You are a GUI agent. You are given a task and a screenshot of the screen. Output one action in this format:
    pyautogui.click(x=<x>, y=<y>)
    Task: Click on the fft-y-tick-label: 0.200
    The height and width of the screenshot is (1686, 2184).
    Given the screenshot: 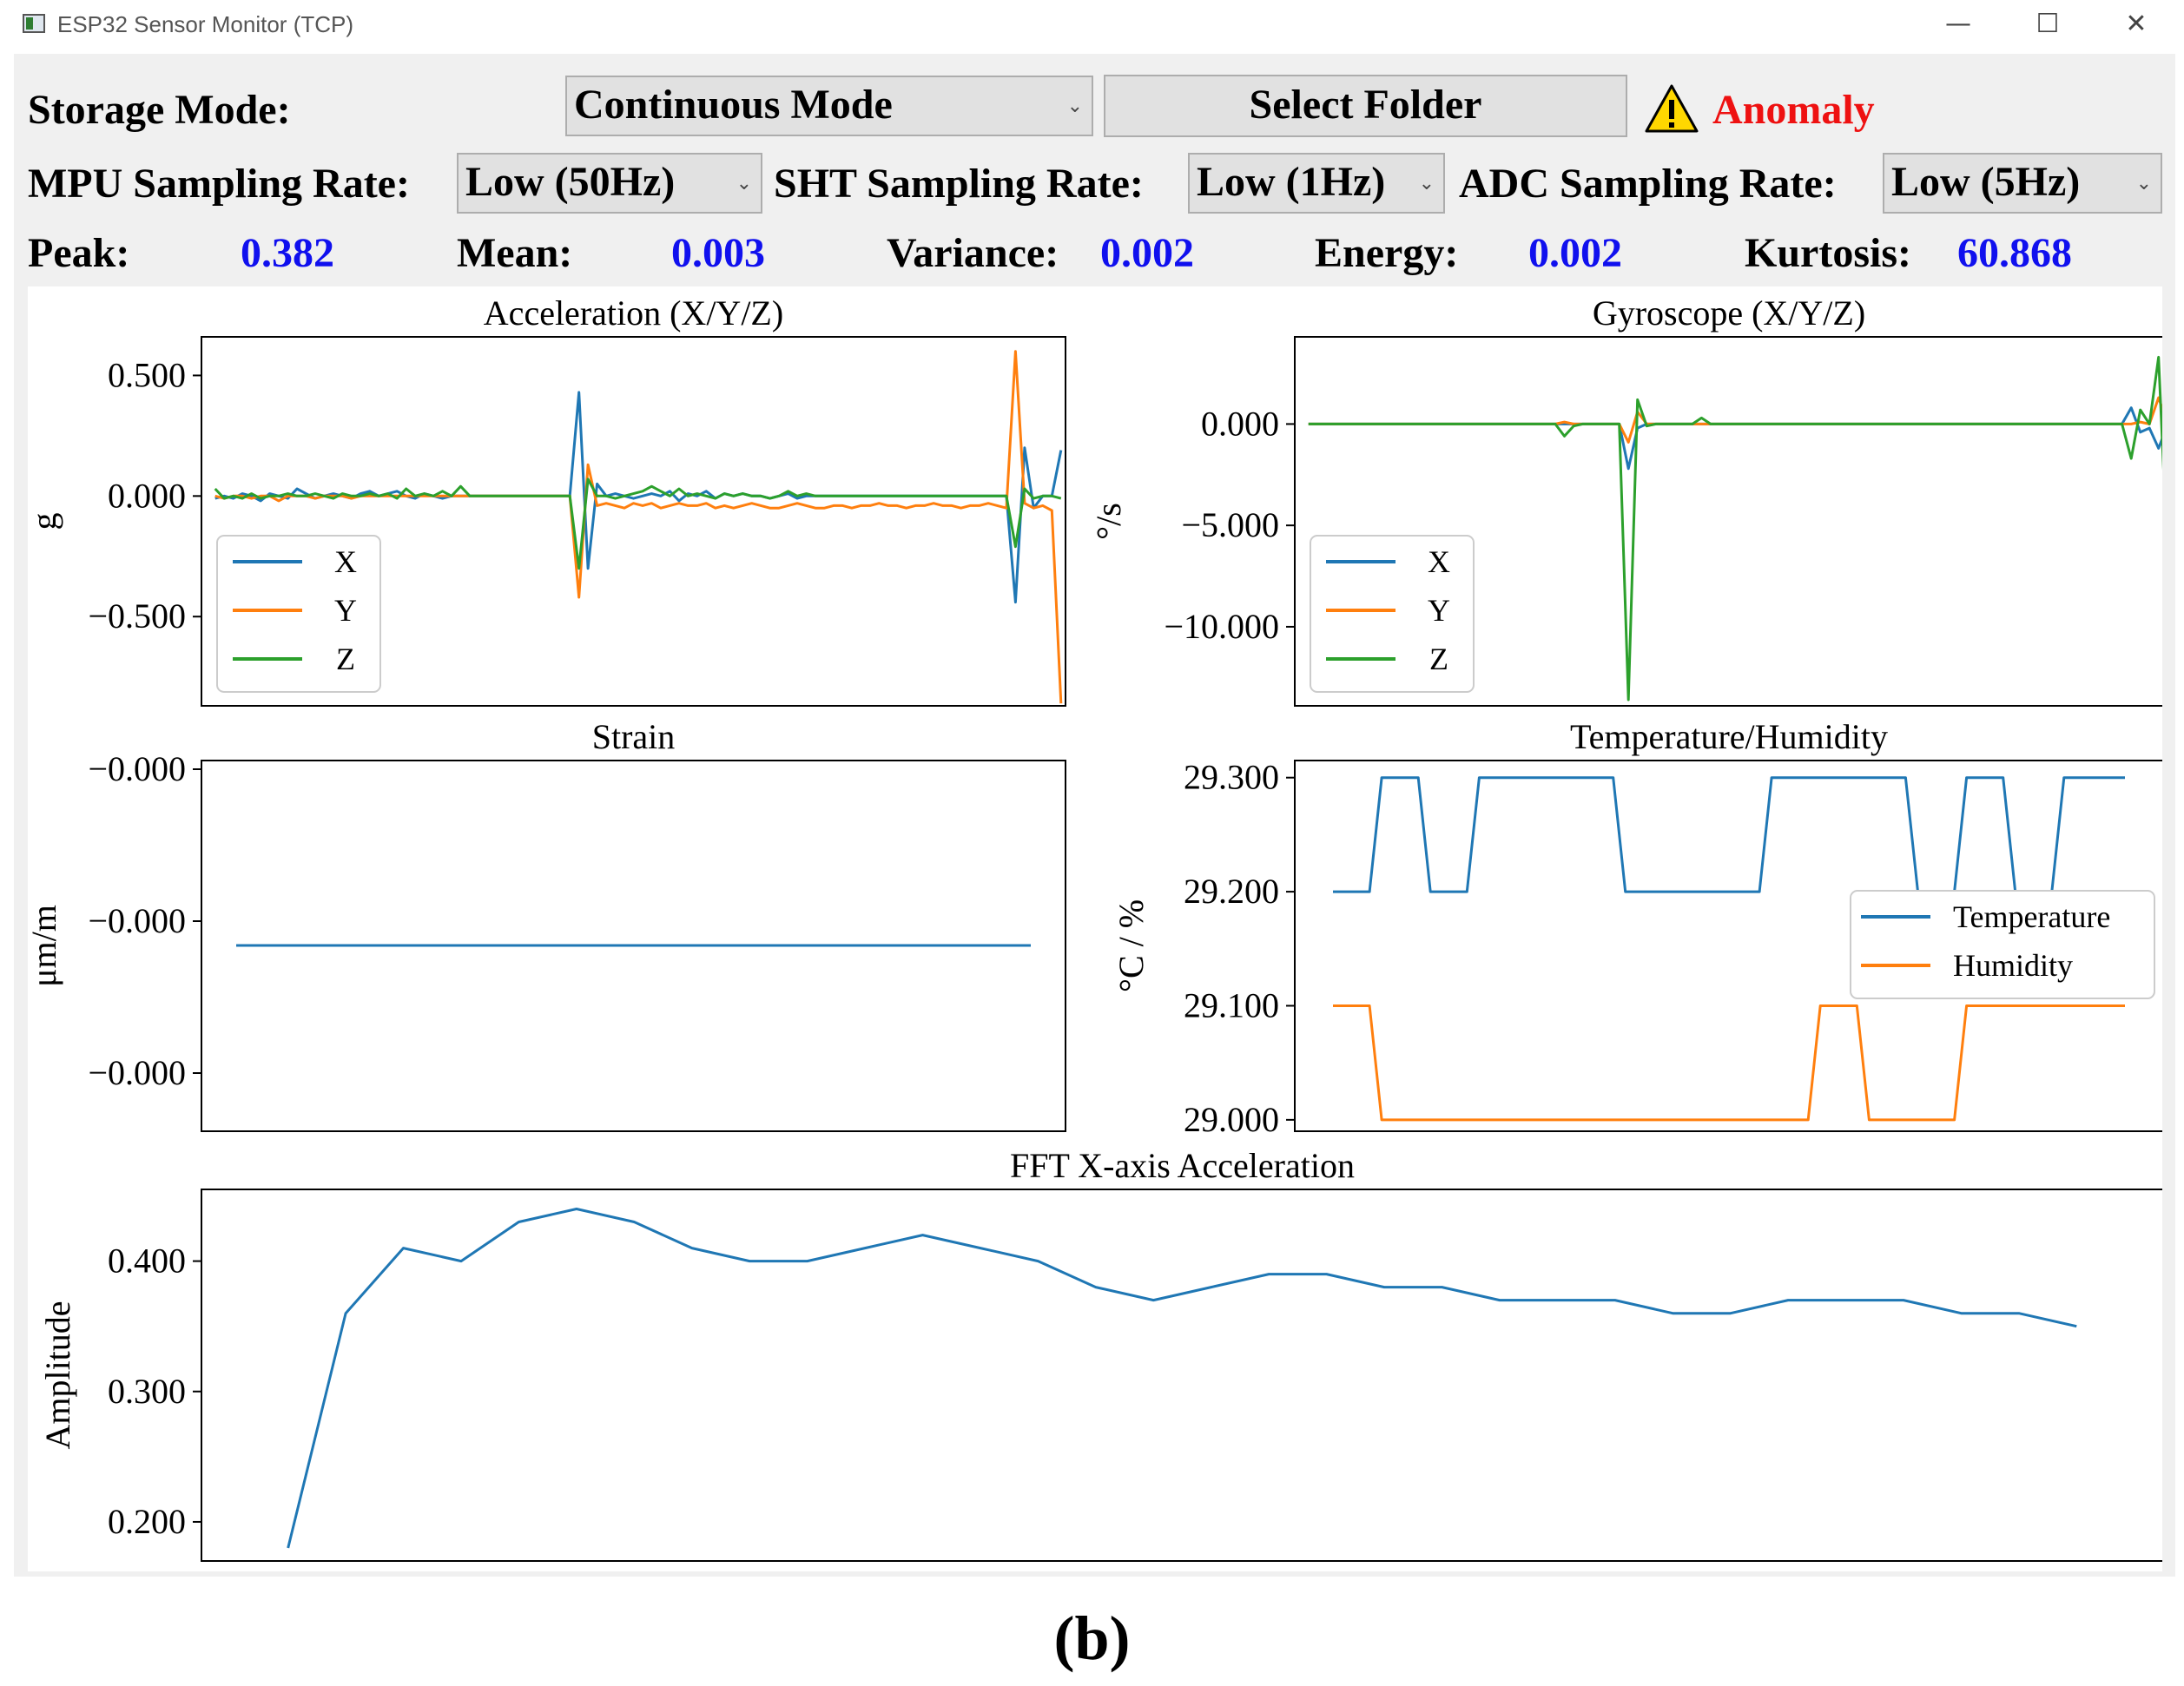 What is the action you would take?
    pyautogui.click(x=147, y=1521)
    